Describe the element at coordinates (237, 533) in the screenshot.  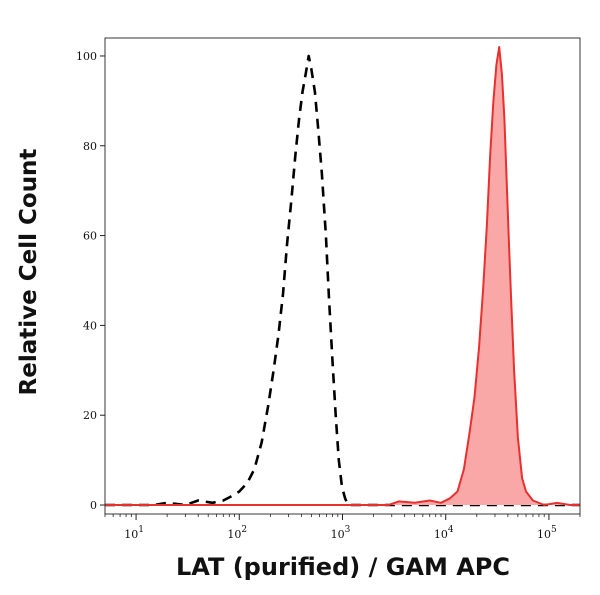
I see `x-tick-label: 10²` at that location.